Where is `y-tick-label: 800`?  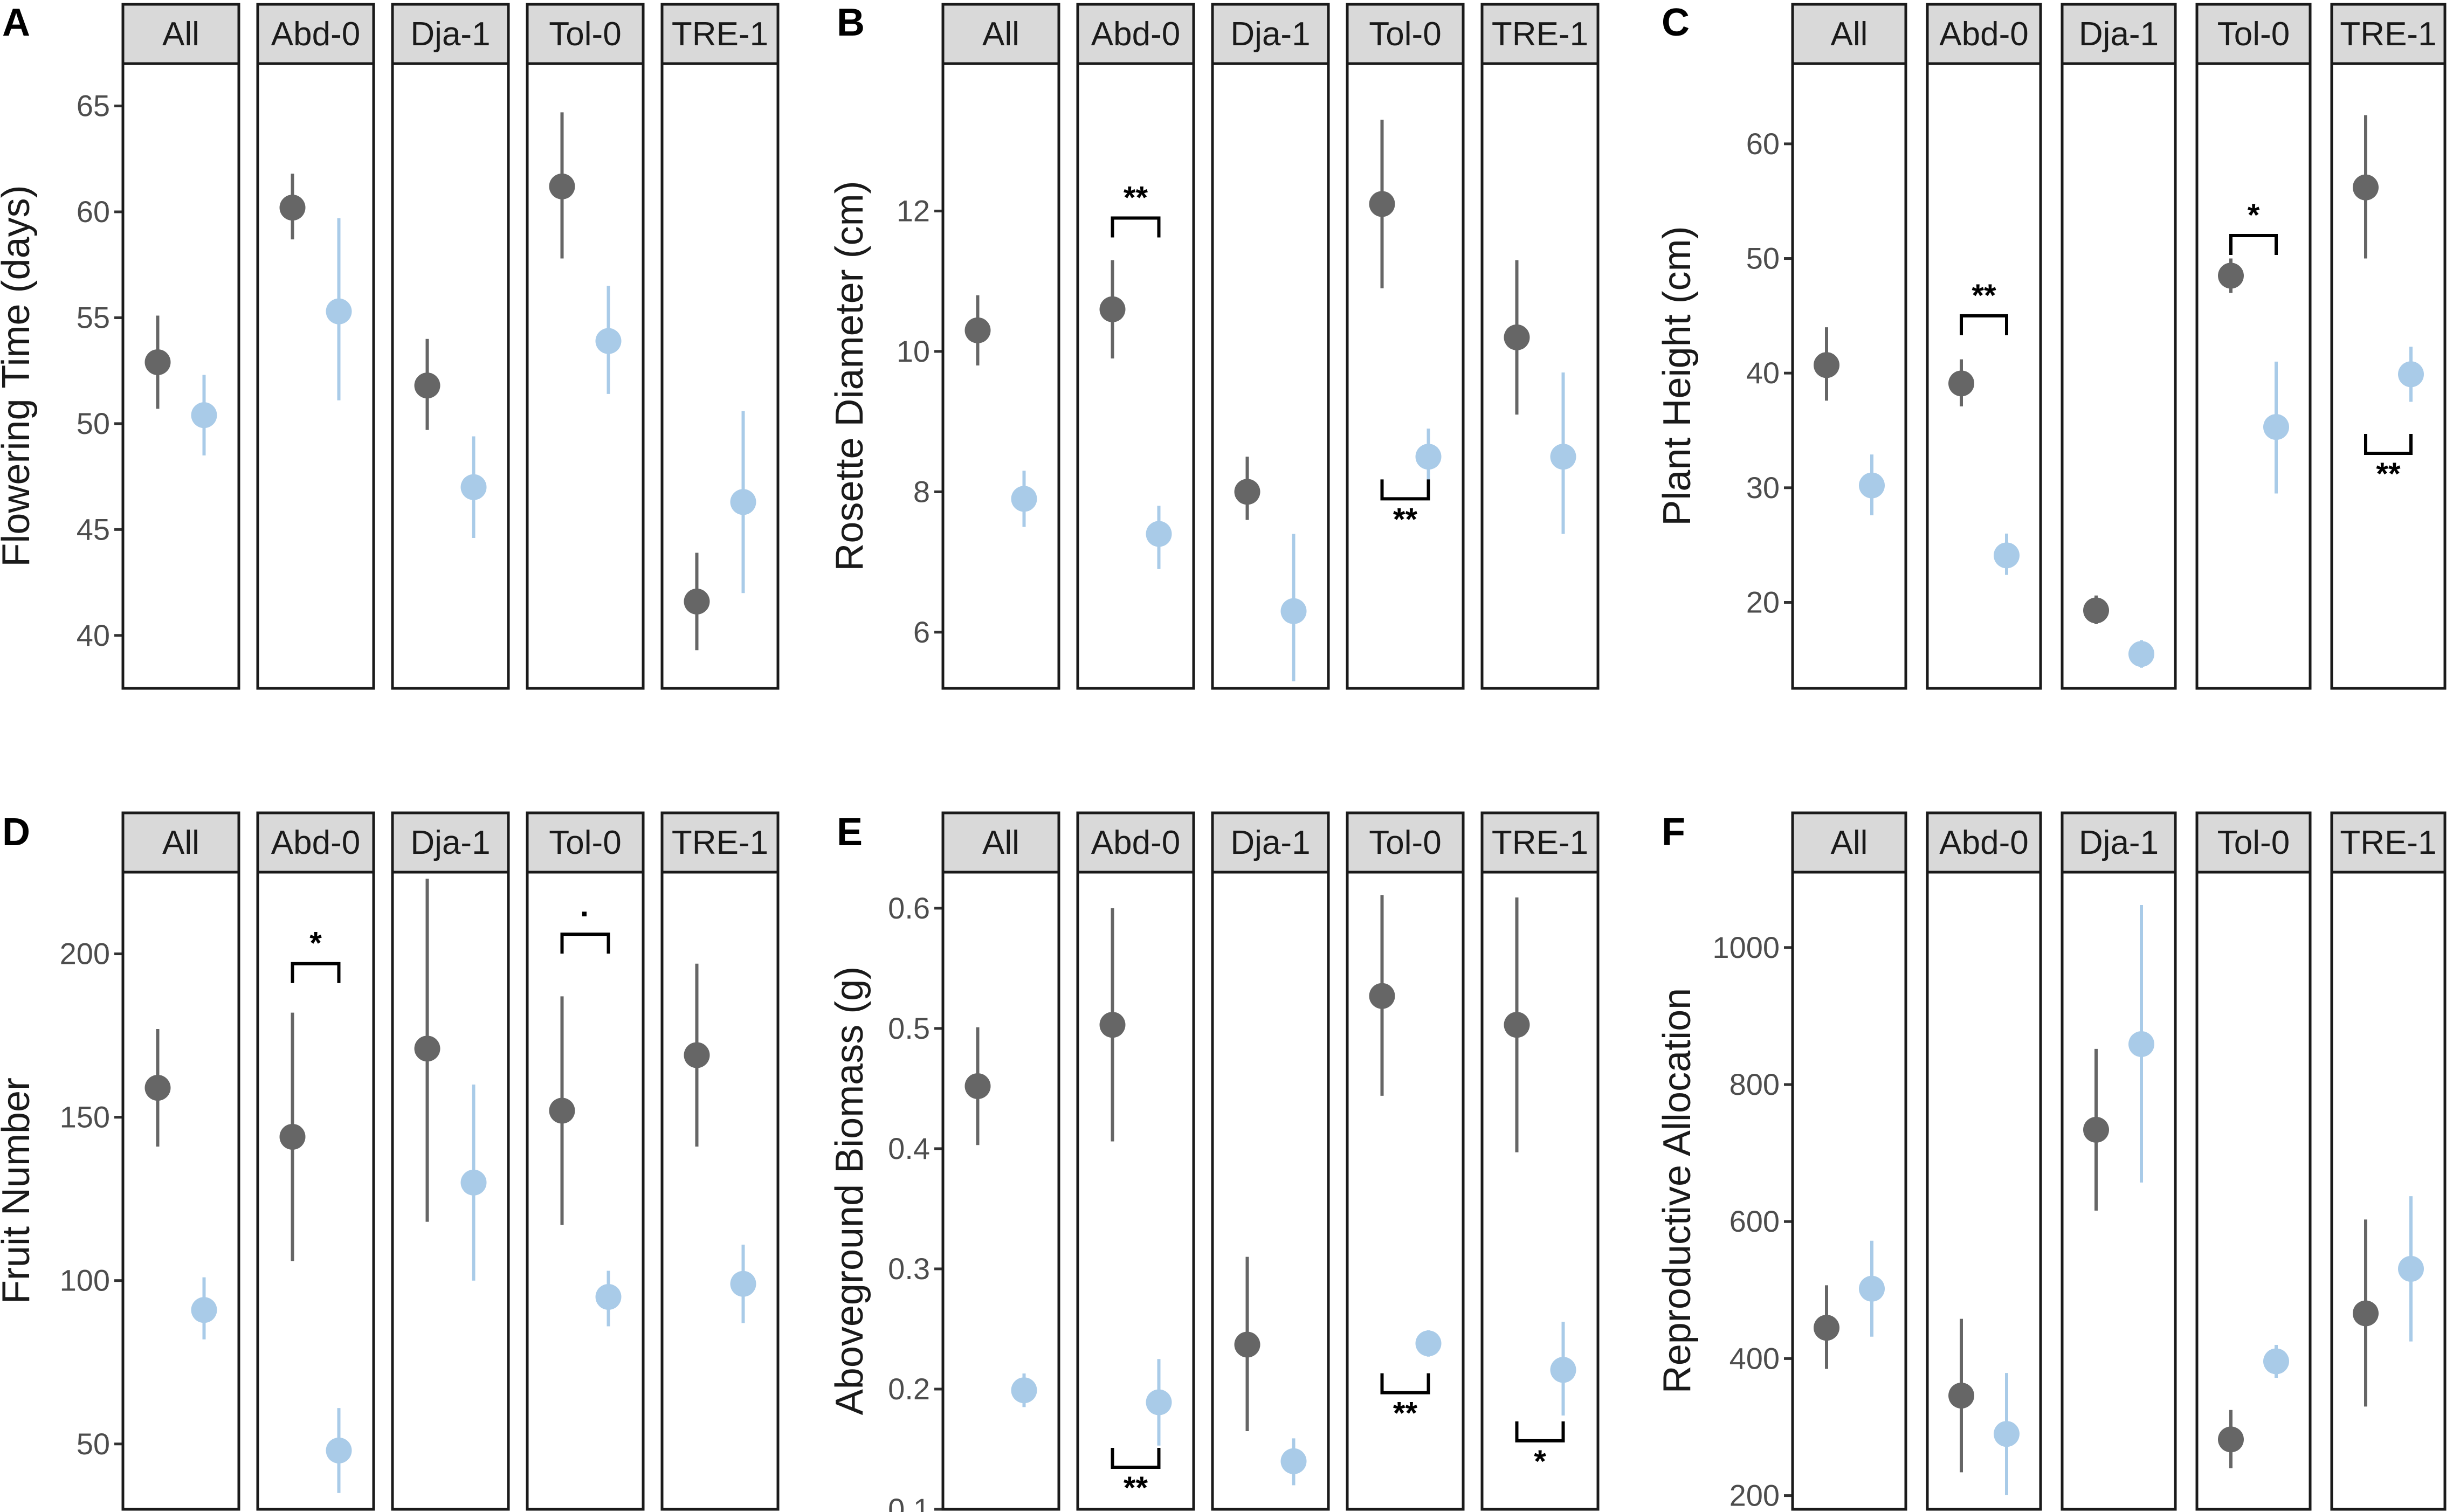
y-tick-label: 800 is located at coordinates (1754, 1084).